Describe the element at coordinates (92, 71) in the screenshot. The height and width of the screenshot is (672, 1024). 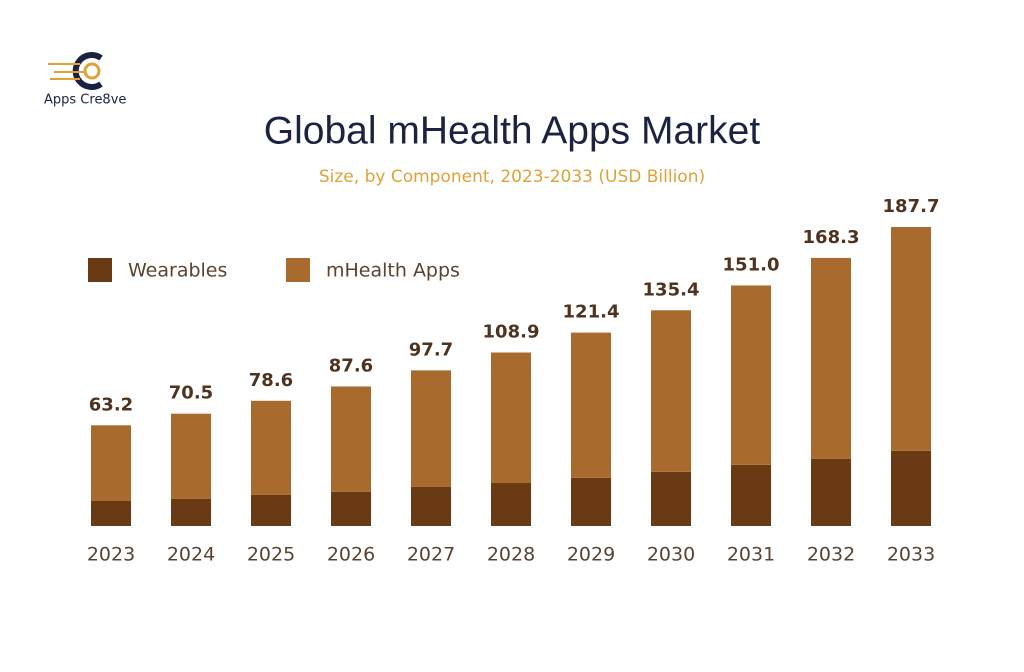
I see `logo-dot` at that location.